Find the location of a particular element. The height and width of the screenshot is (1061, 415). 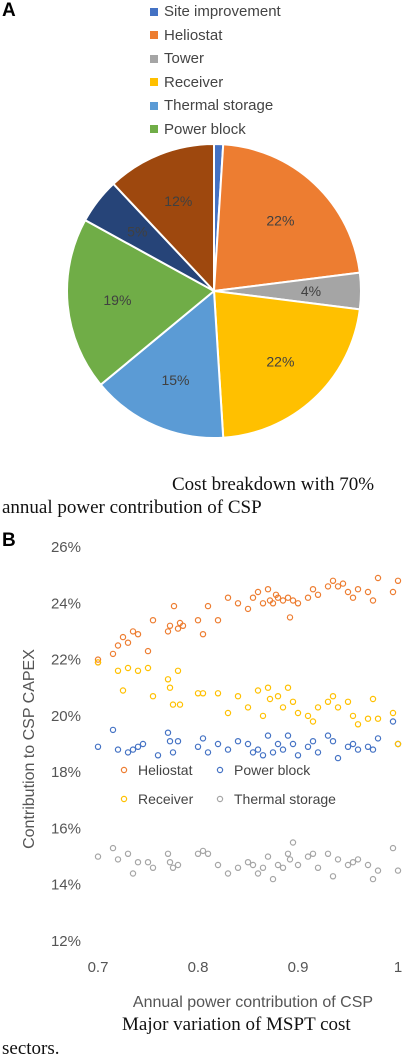

legend-label-receiver: Receiver is located at coordinates (166, 799).